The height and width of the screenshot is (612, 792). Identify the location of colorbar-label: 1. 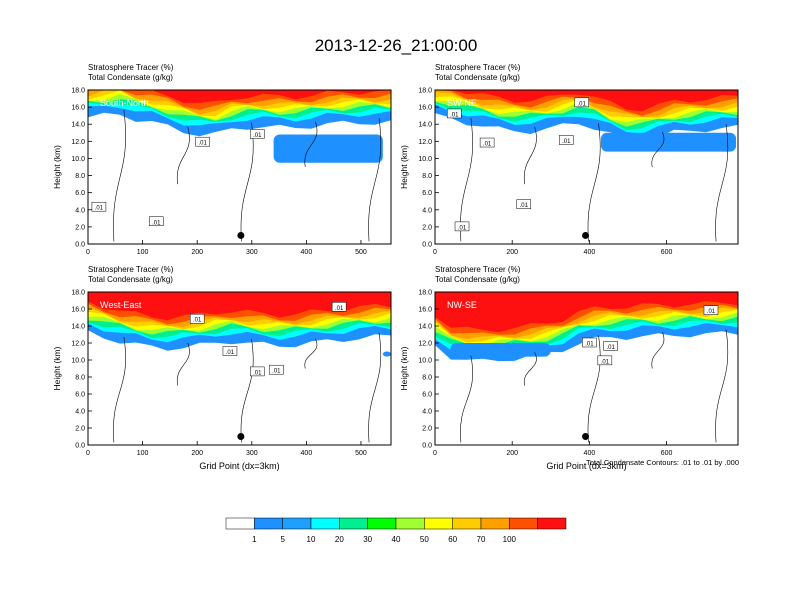
(254, 539).